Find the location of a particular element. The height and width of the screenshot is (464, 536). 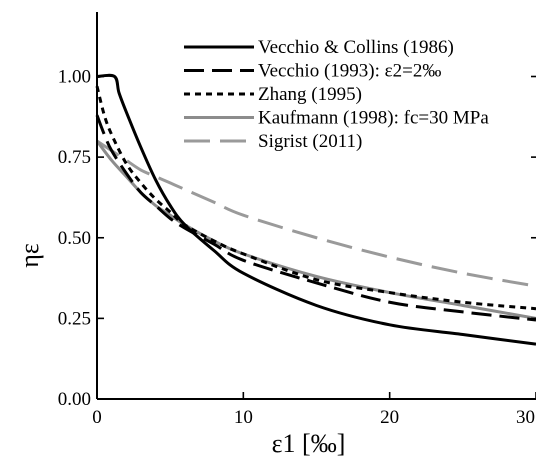

legend-label-5: Sigrist (2011) is located at coordinates (310, 141).